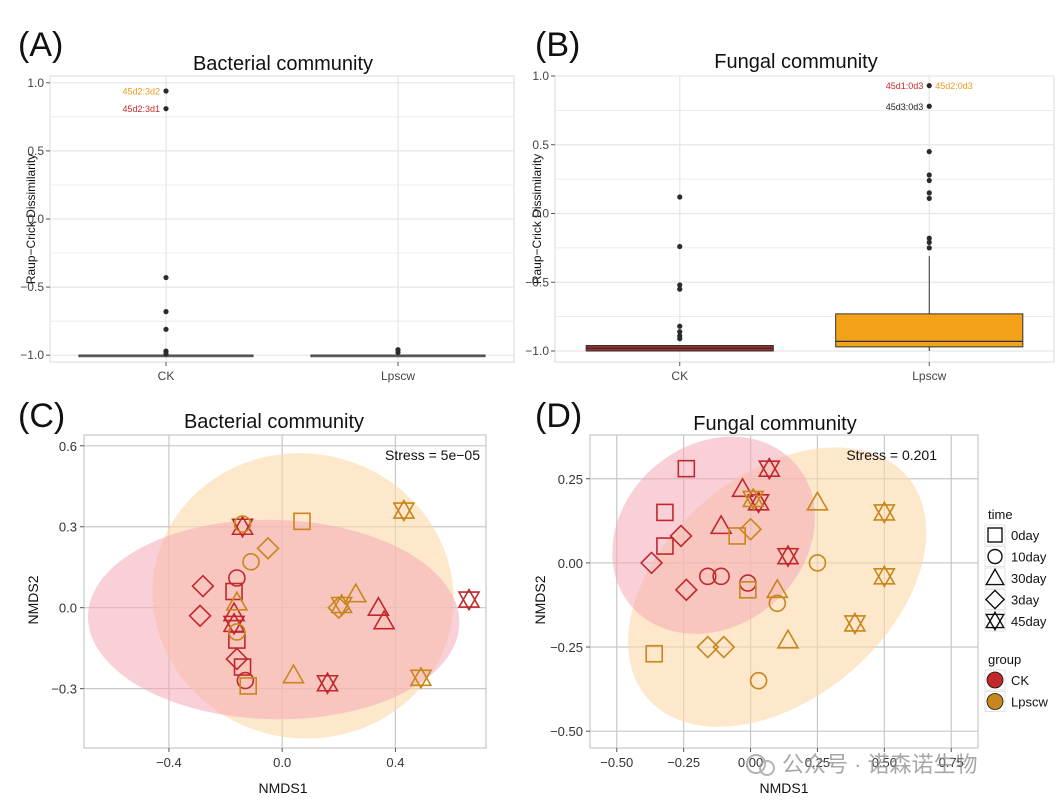  I want to click on legend-time-3day-icon, so click(995, 599).